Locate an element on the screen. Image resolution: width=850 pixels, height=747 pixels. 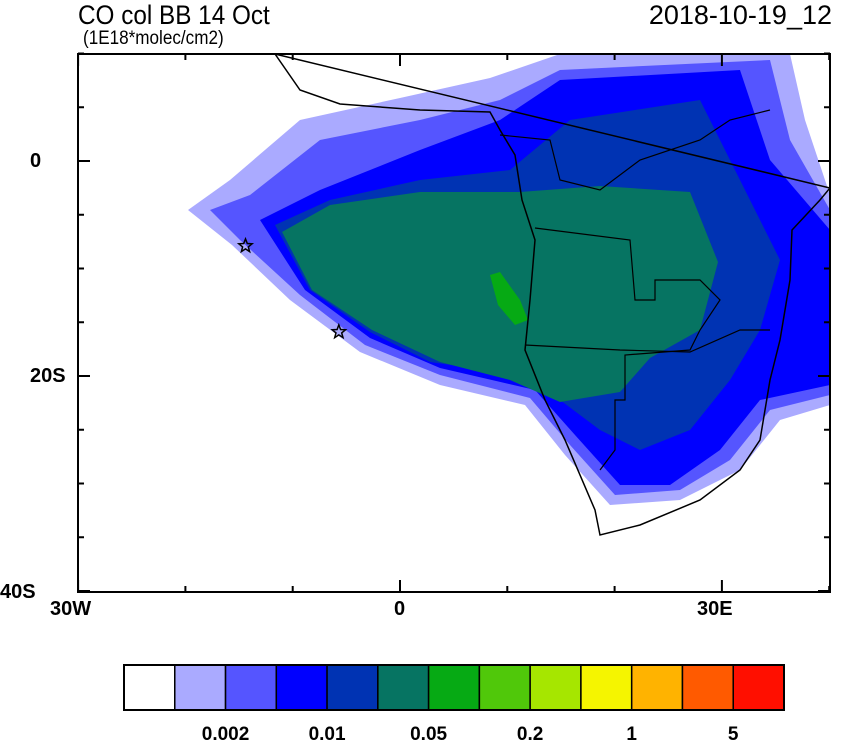
station-markers is located at coordinates (292, 288).